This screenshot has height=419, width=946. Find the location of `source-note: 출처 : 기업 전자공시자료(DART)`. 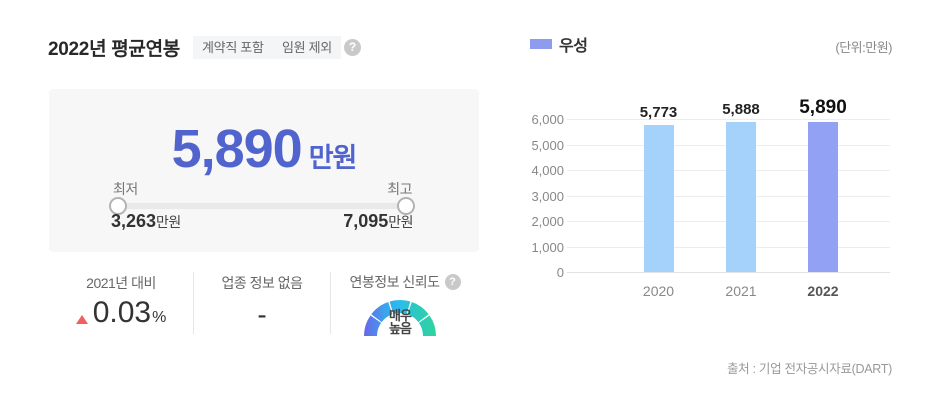

source-note: 출처 : 기업 전자공시자료(DART) is located at coordinates (809, 369).